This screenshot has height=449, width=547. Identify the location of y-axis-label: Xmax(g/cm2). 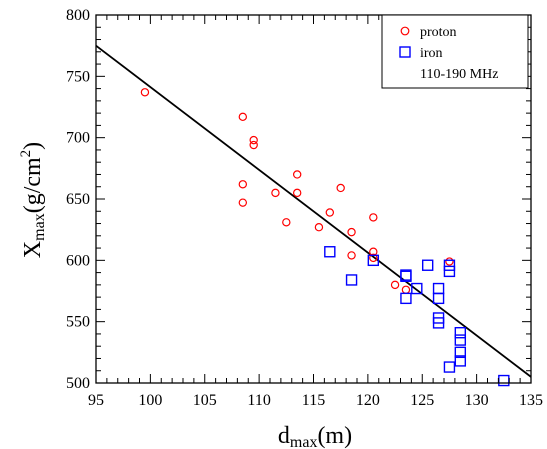
(33, 200).